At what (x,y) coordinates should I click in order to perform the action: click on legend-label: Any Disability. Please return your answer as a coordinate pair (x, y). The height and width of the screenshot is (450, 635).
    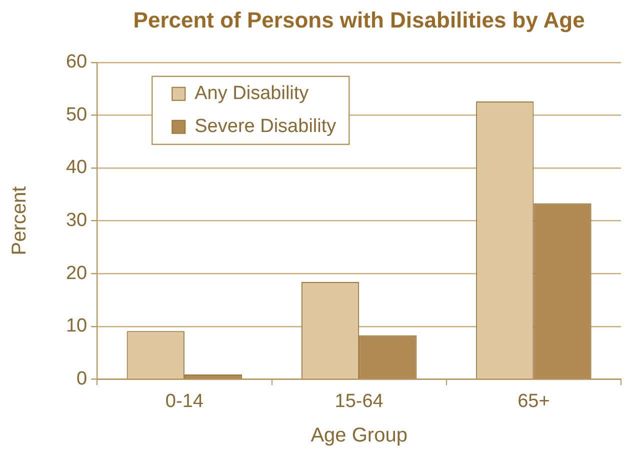
    Looking at the image, I should click on (252, 93).